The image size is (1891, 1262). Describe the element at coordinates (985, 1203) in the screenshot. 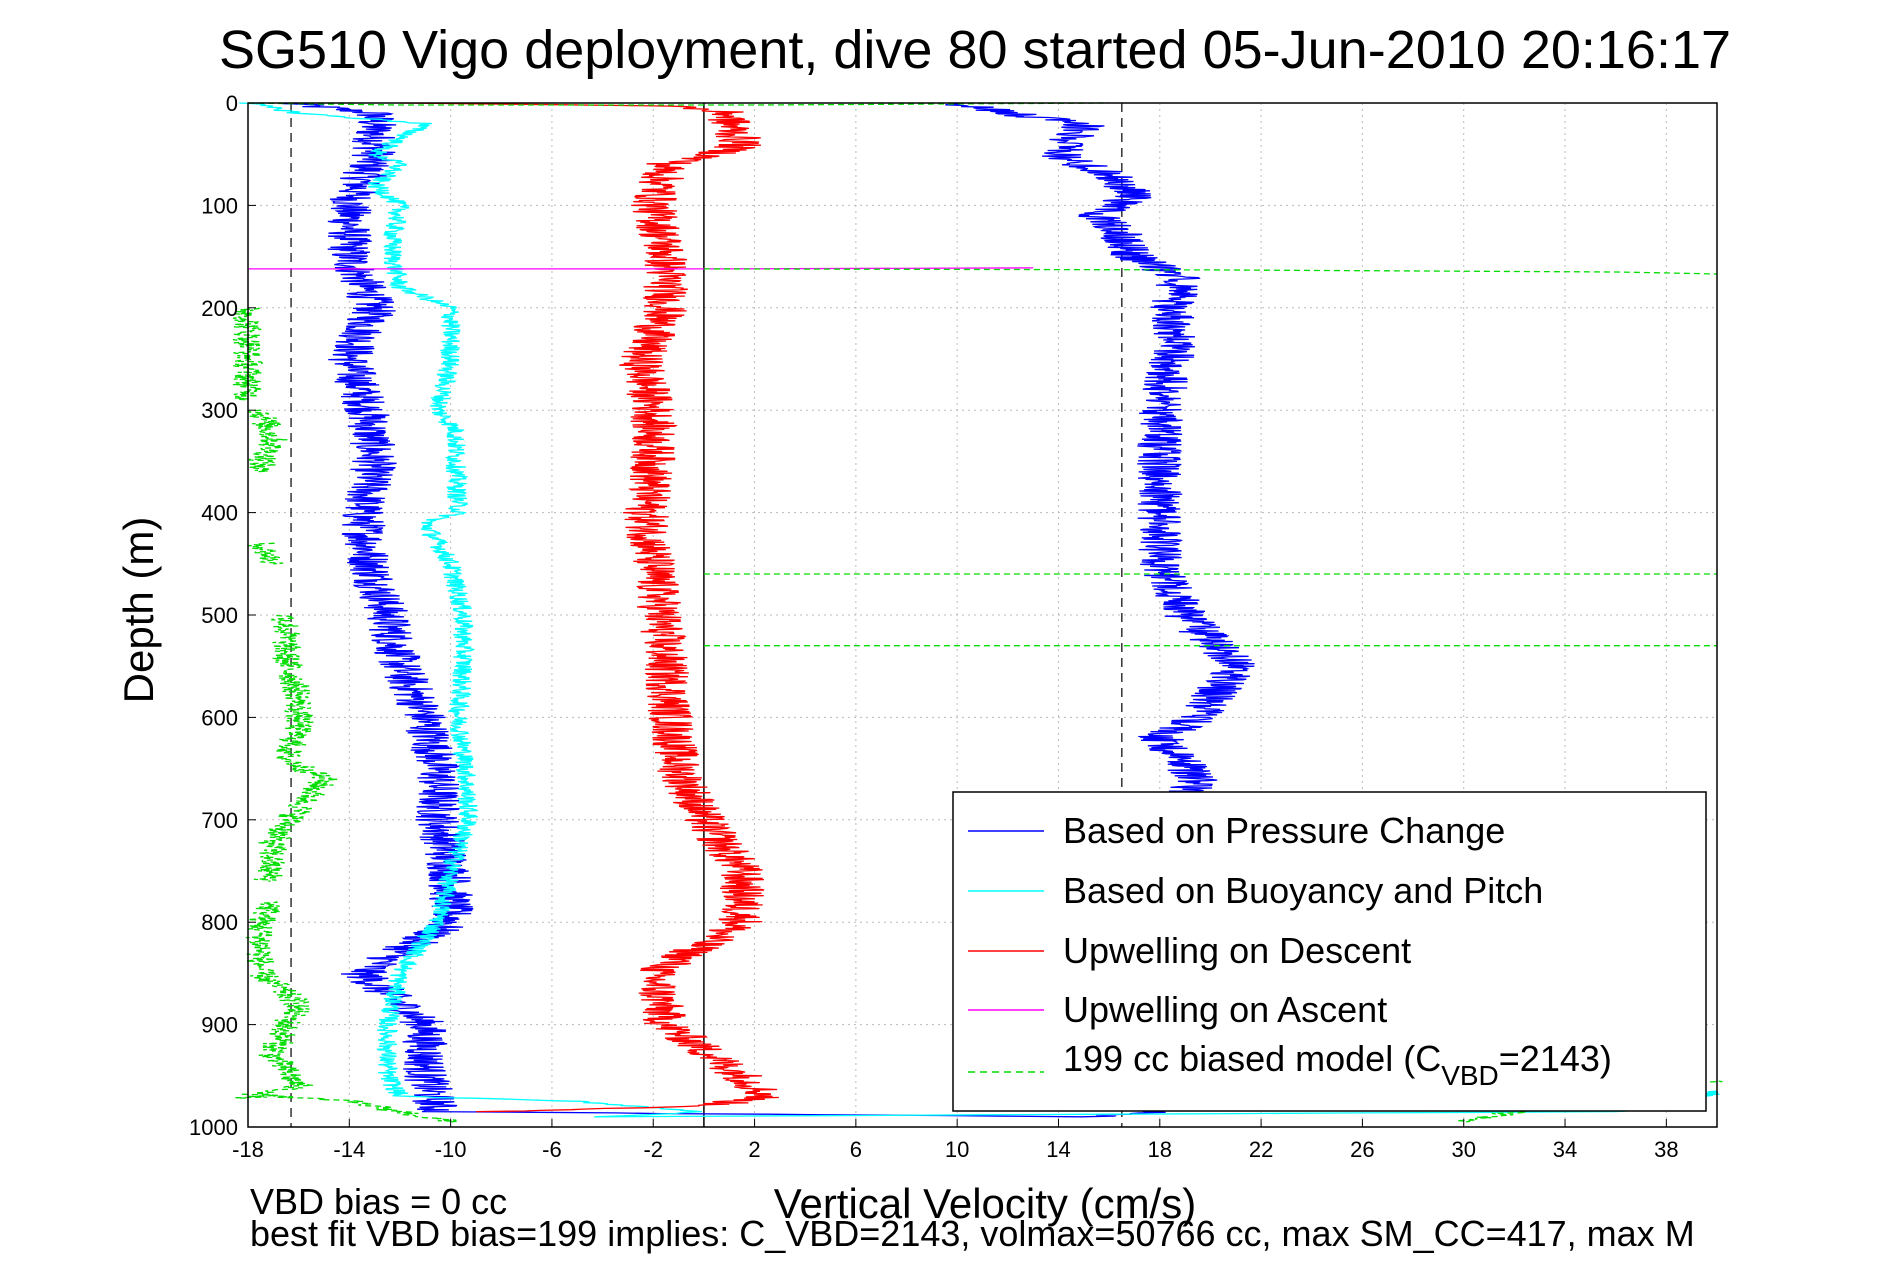

I see `x-axis-label: Vertical Velocity (cm/s)` at that location.